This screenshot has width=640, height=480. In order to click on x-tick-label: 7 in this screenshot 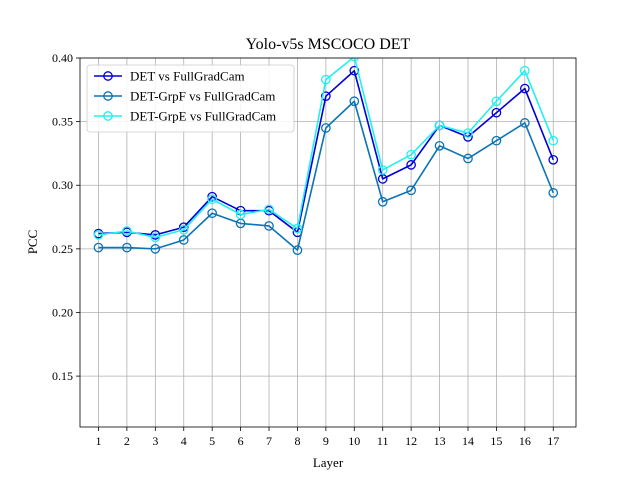, I will do `click(269, 441)`.